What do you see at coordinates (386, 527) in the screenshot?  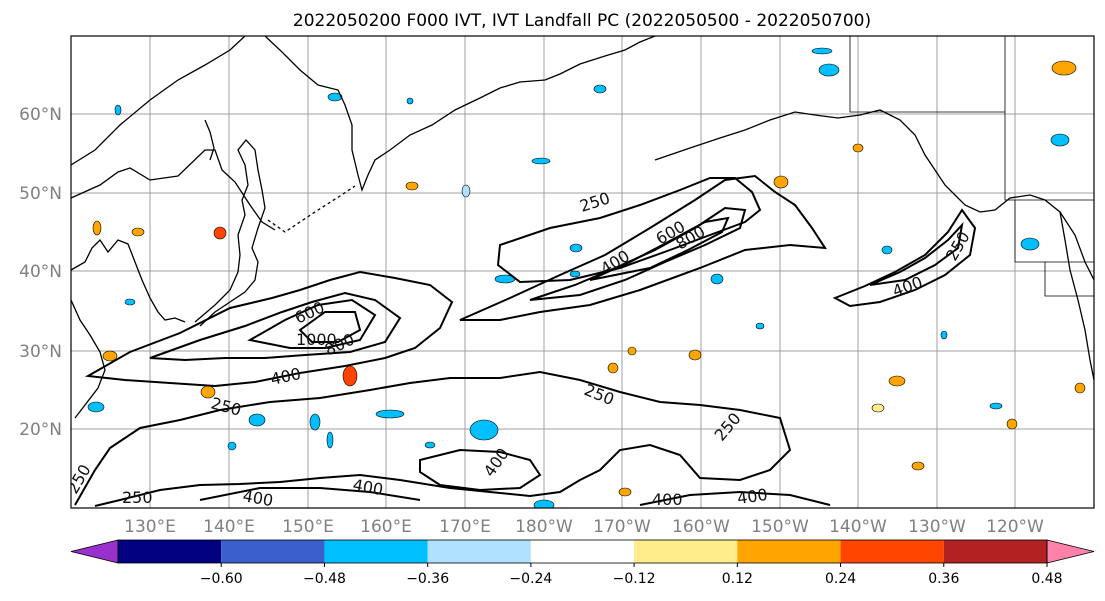 I see `lon-label: 160°E` at bounding box center [386, 527].